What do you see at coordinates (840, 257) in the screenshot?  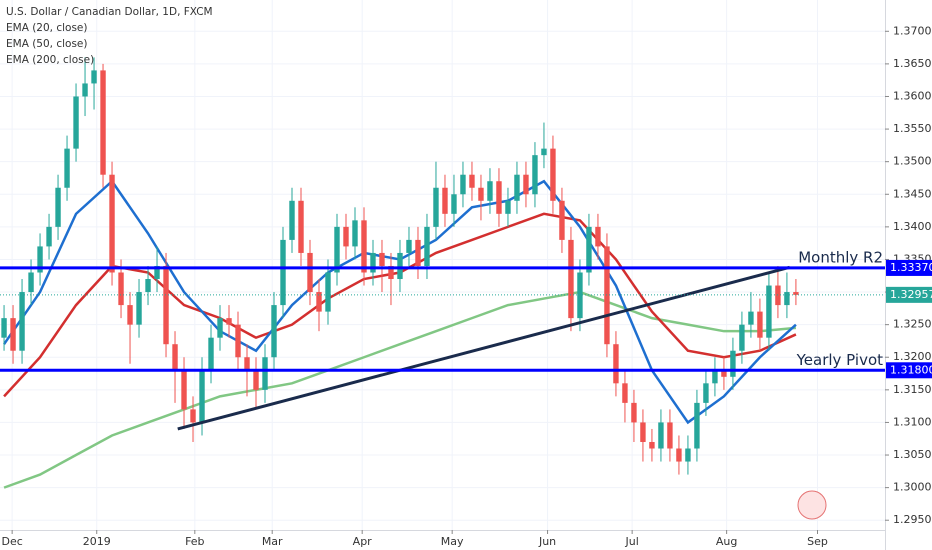 I see `level-name: Monthly R2` at bounding box center [840, 257].